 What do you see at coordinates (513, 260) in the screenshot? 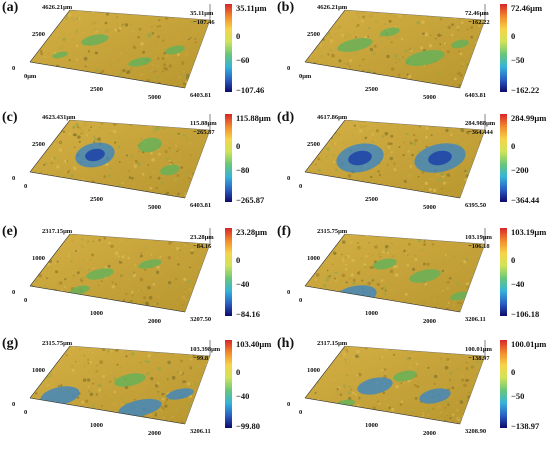
I see `colorbar-tick-label: 0` at bounding box center [513, 260].